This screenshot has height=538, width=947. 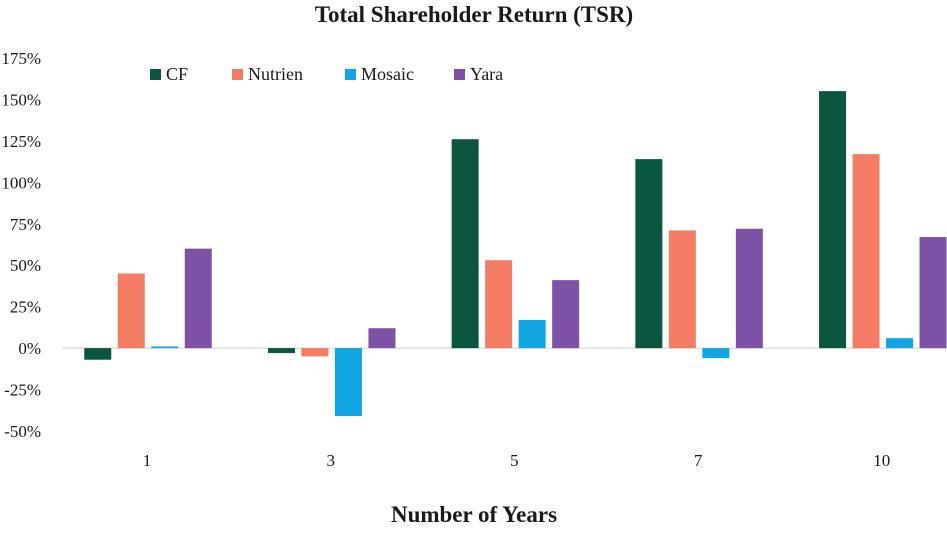 I want to click on bar-cf-5y, so click(x=465, y=244).